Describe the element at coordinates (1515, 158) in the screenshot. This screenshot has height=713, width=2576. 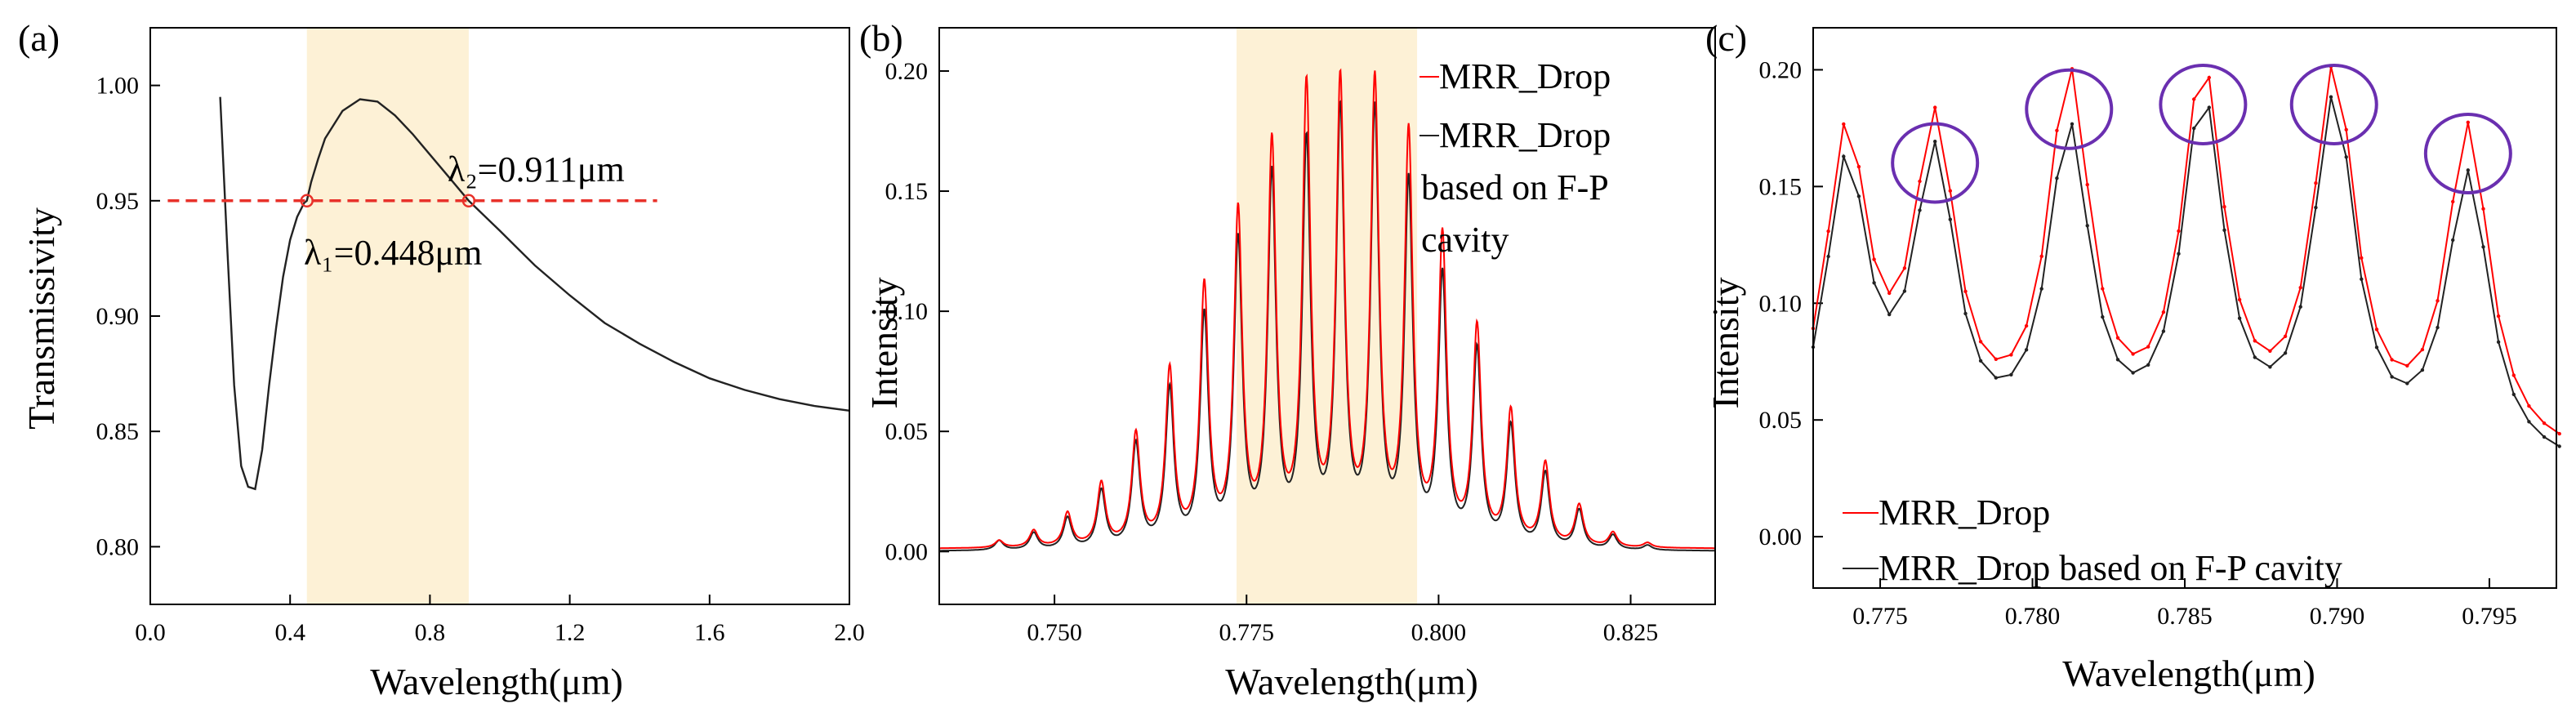
I see `panel-b-legend: MRR_Drop MRR_Drop based on F-P cavity` at that location.